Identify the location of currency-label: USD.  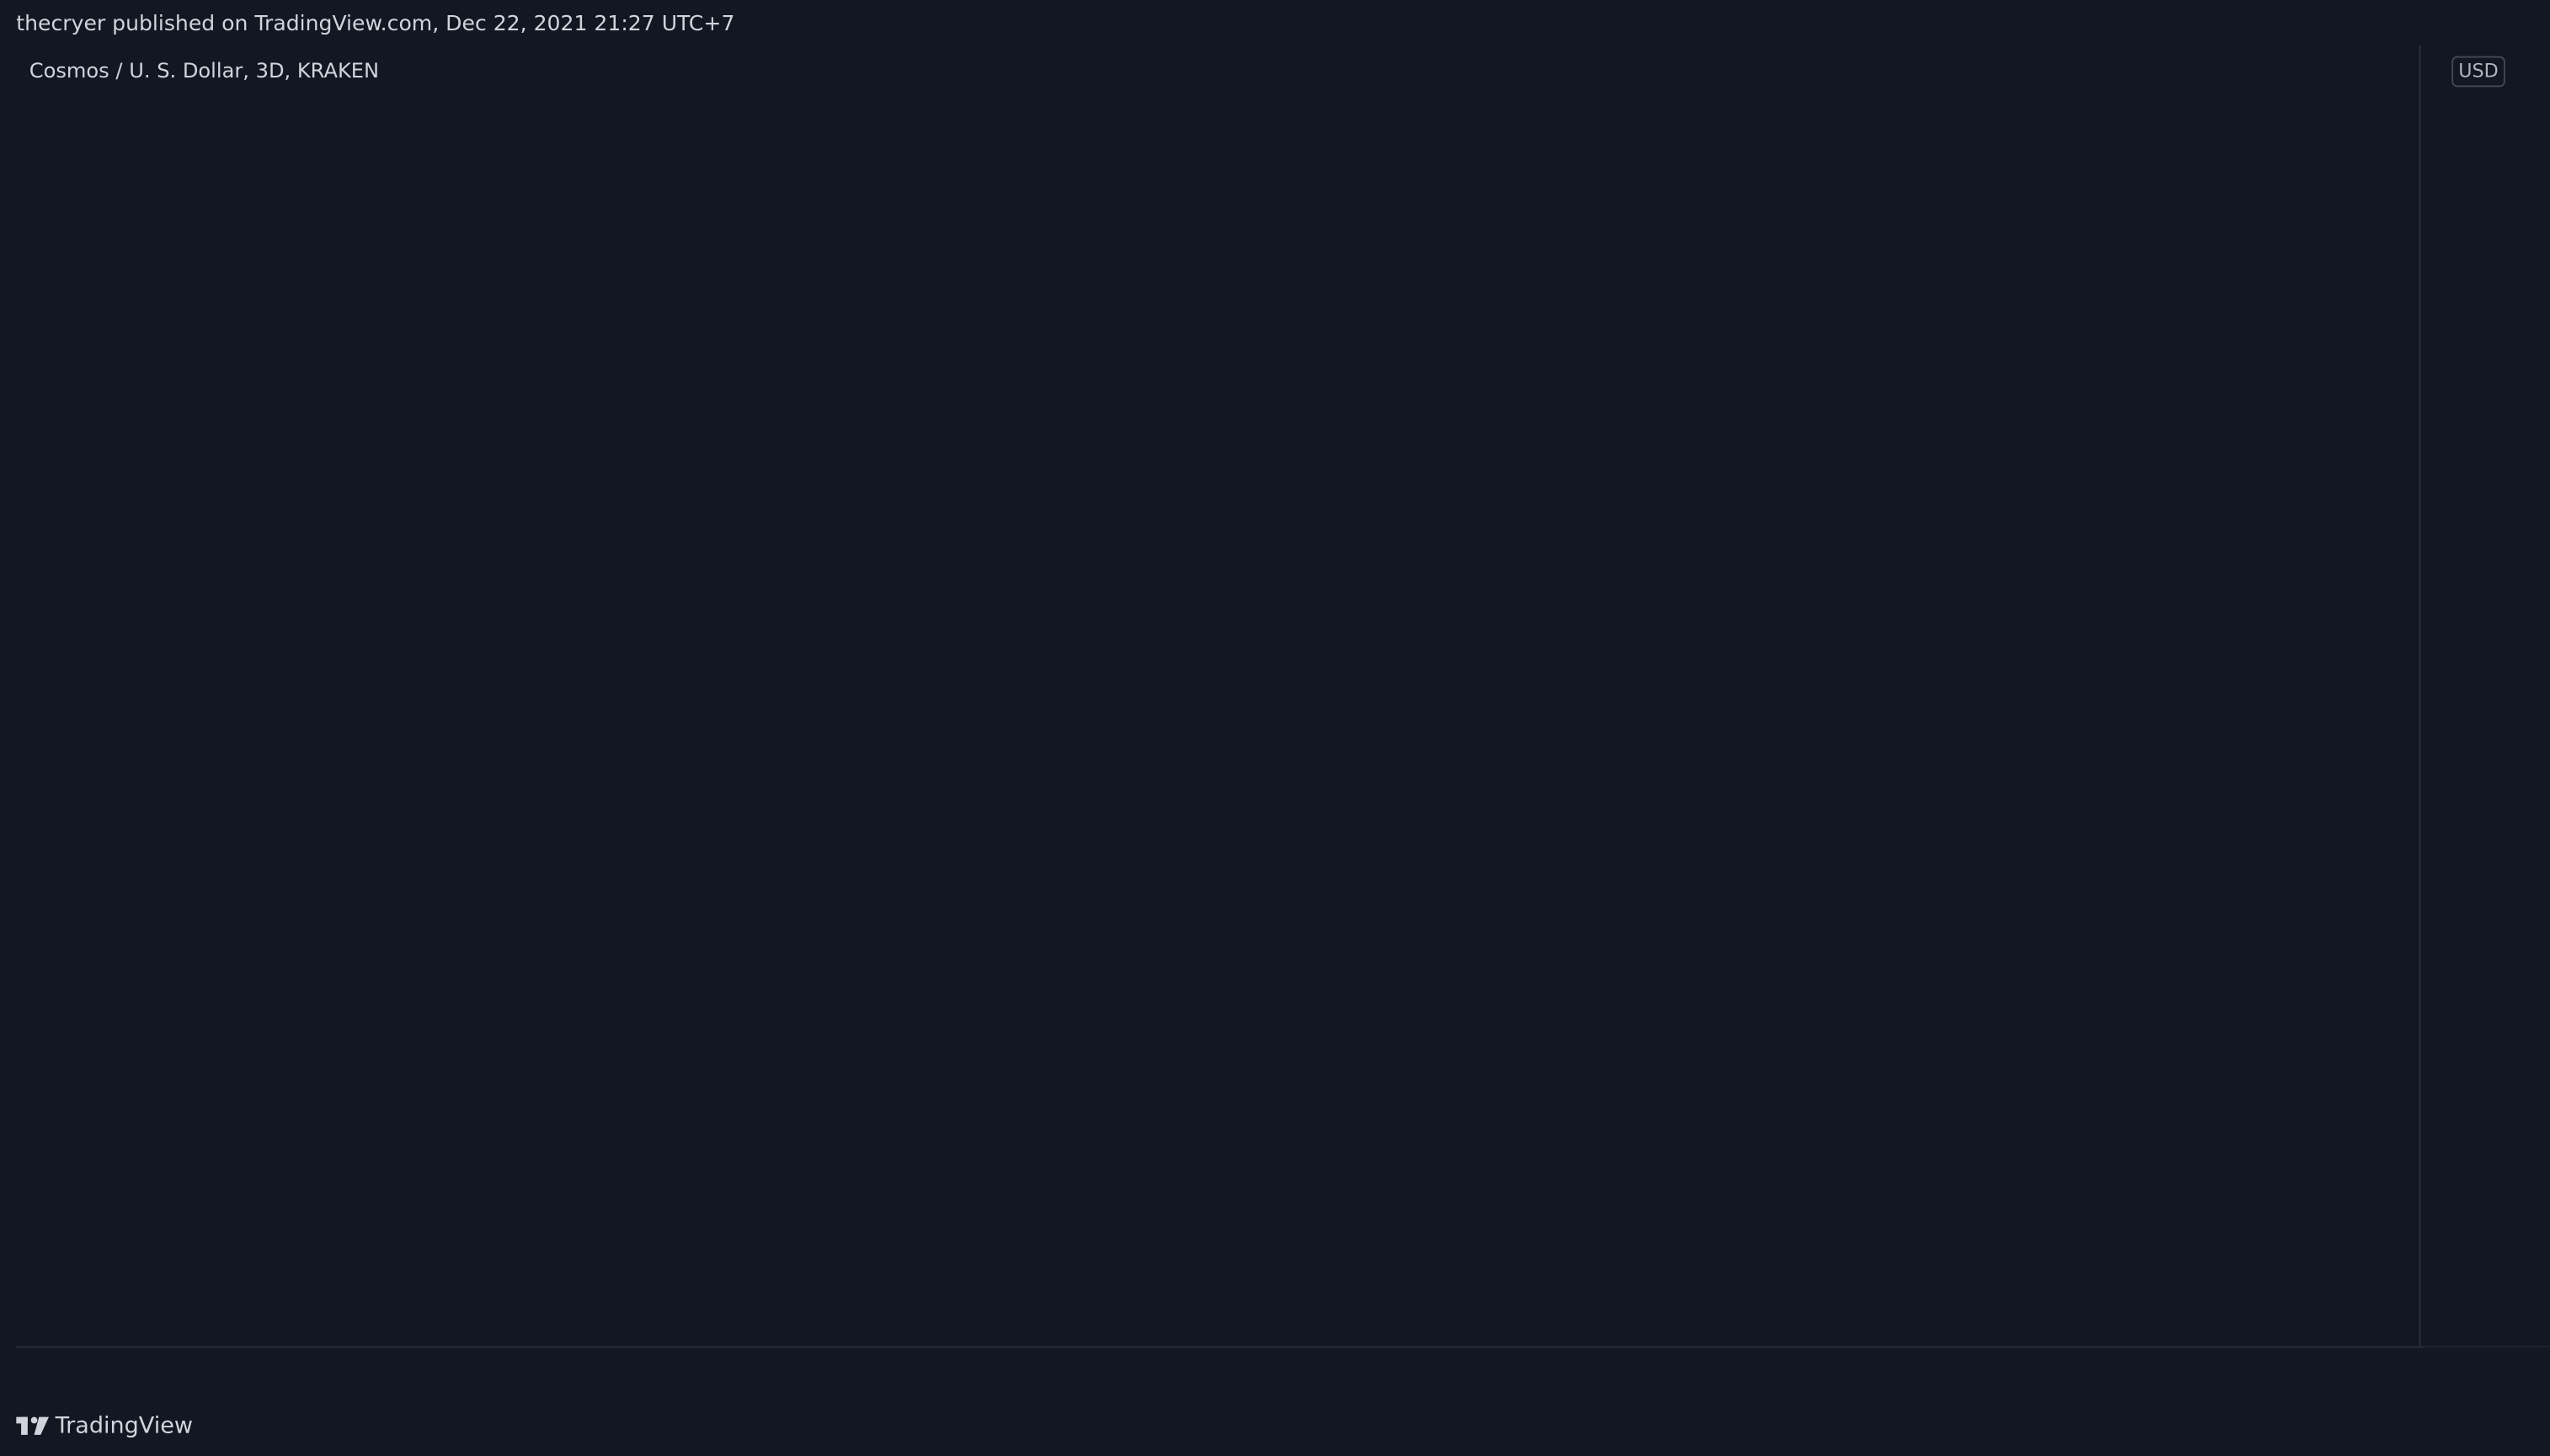
(2478, 71).